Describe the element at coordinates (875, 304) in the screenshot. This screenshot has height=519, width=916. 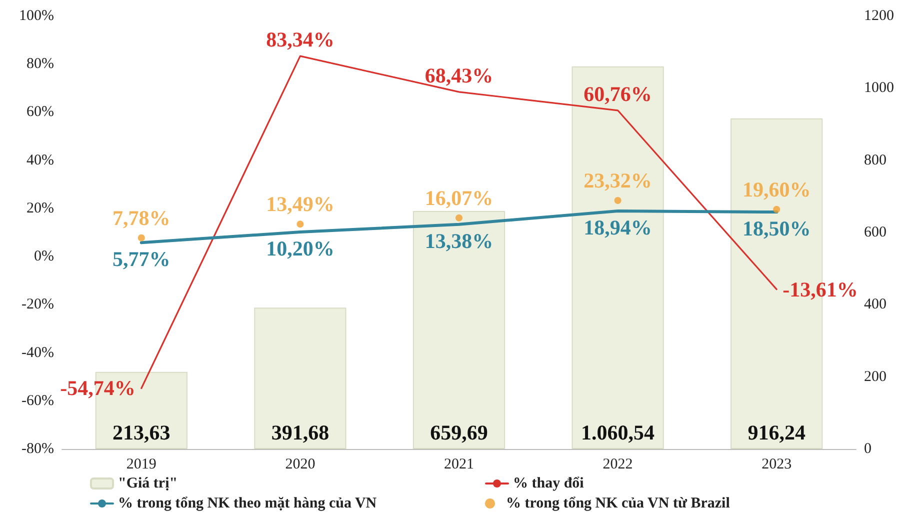
I see `y2-tick-label: 400` at that location.